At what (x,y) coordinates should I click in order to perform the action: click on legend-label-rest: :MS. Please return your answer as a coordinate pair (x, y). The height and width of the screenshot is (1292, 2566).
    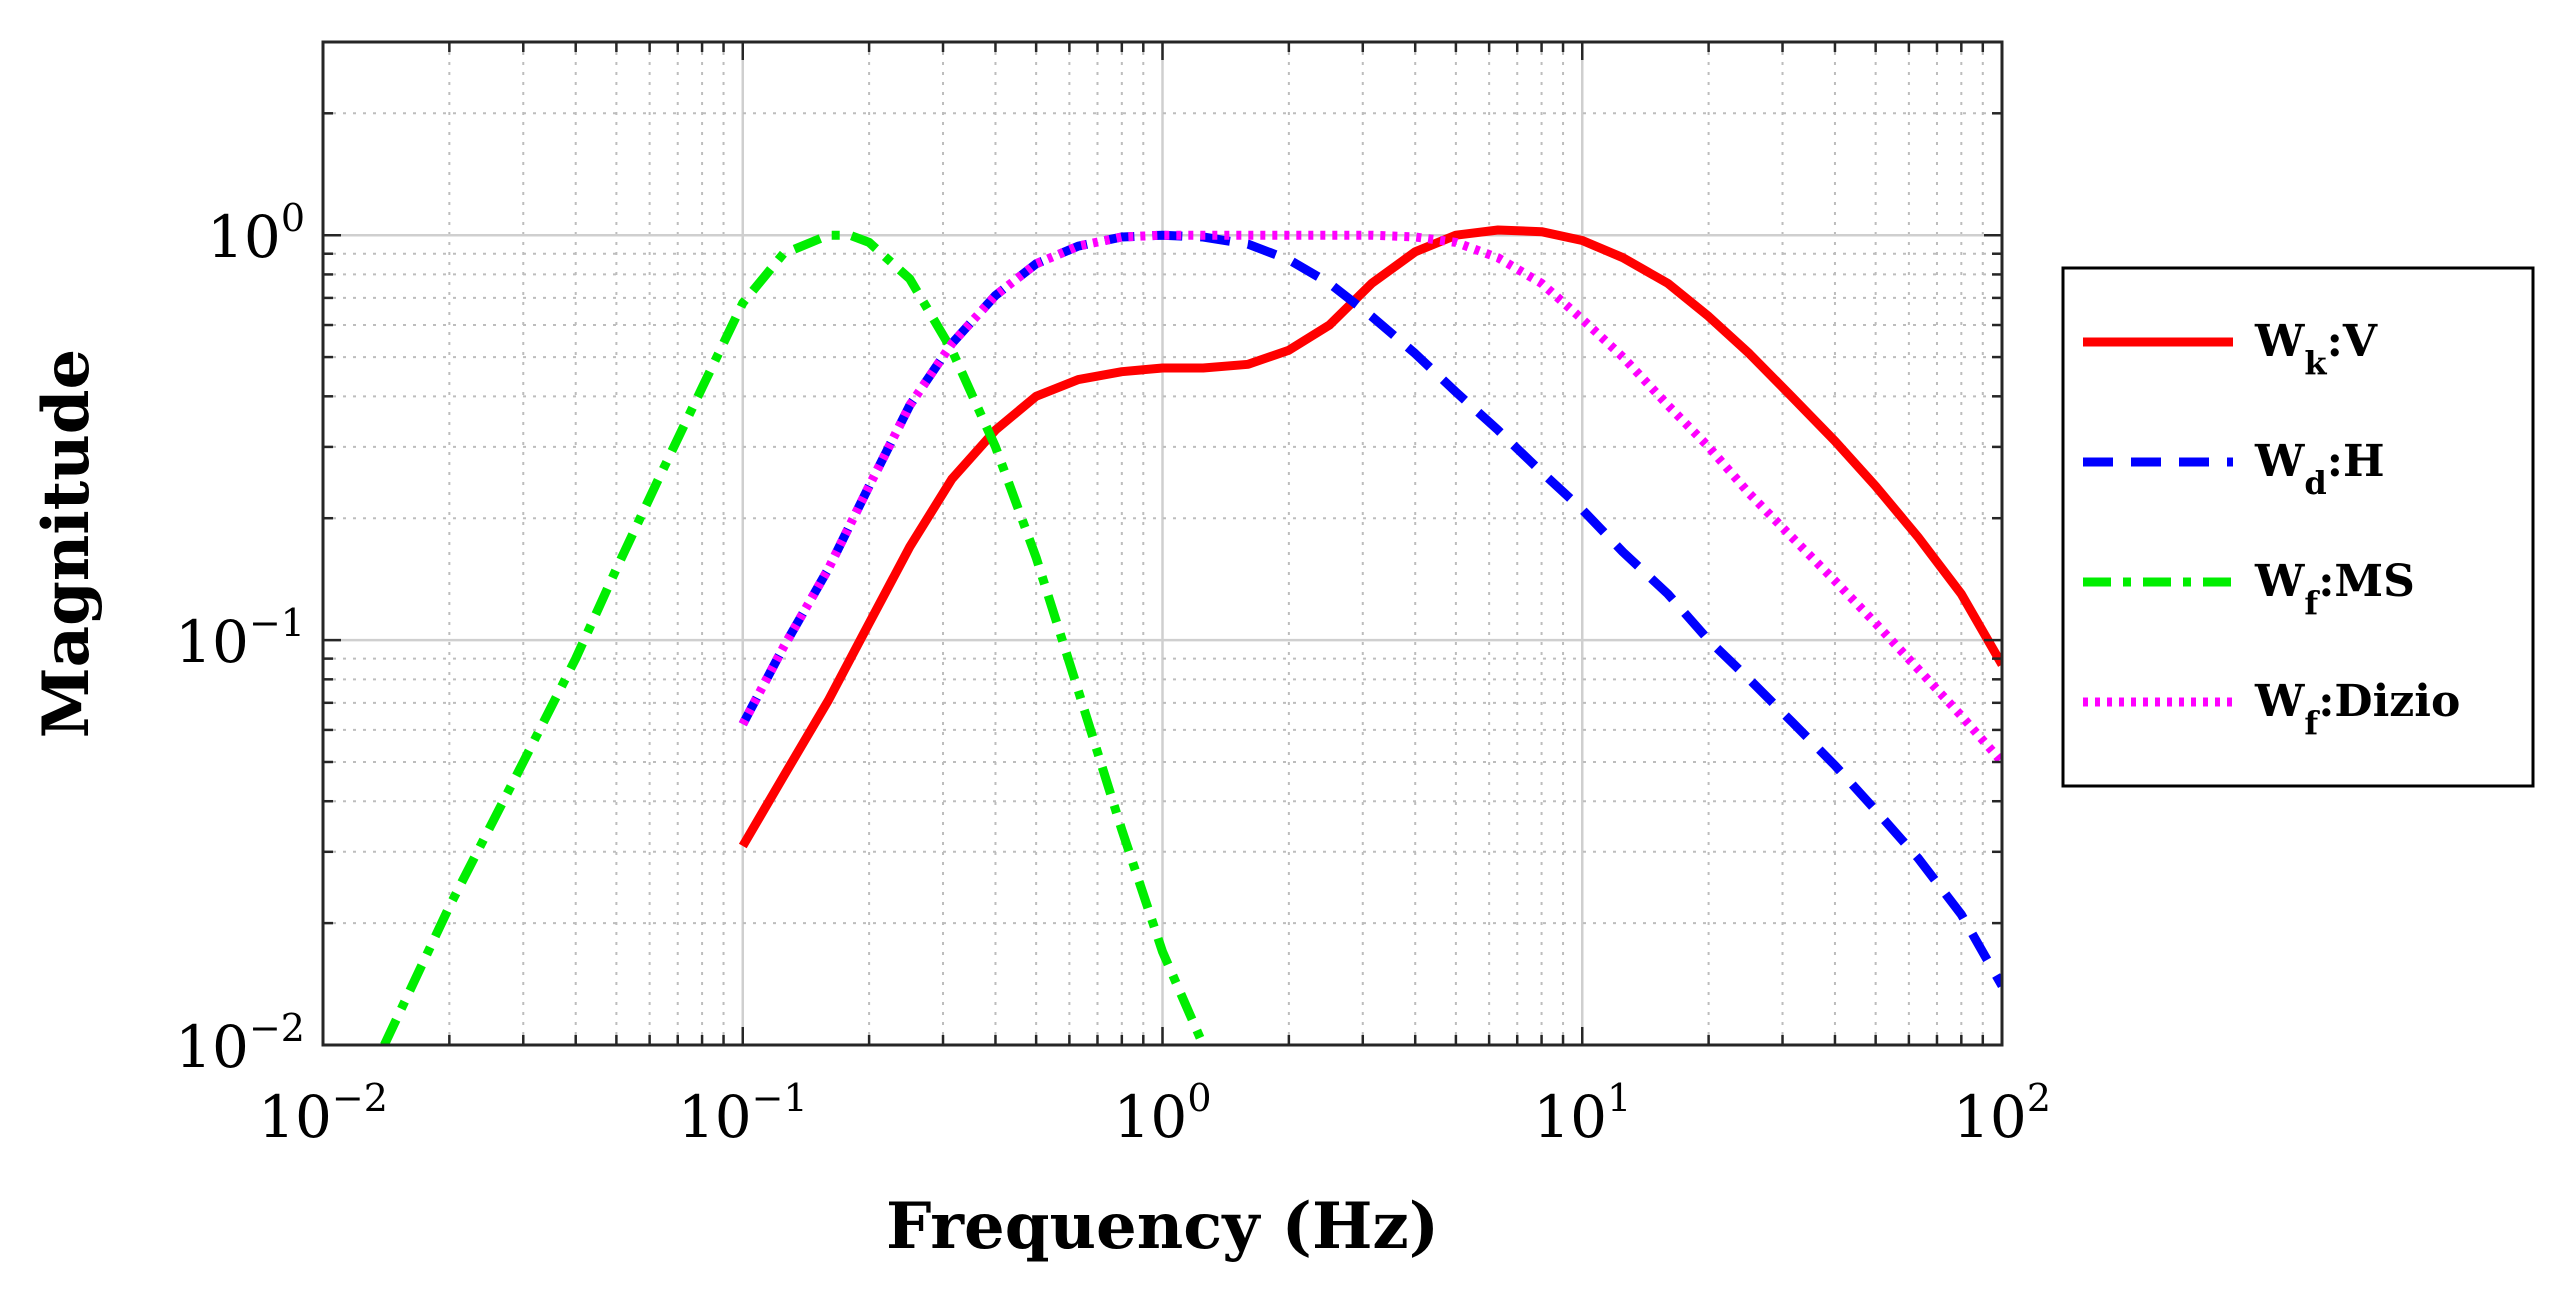
    Looking at the image, I should click on (2366, 581).